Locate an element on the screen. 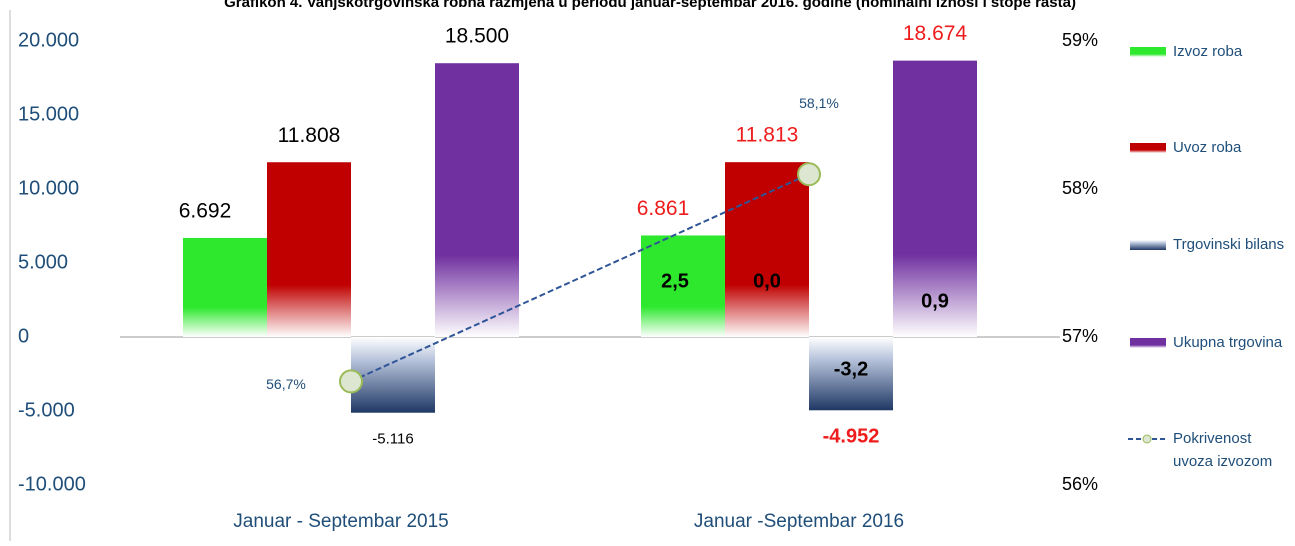 The image size is (1295, 546). data-label: 11.813 is located at coordinates (767, 135).